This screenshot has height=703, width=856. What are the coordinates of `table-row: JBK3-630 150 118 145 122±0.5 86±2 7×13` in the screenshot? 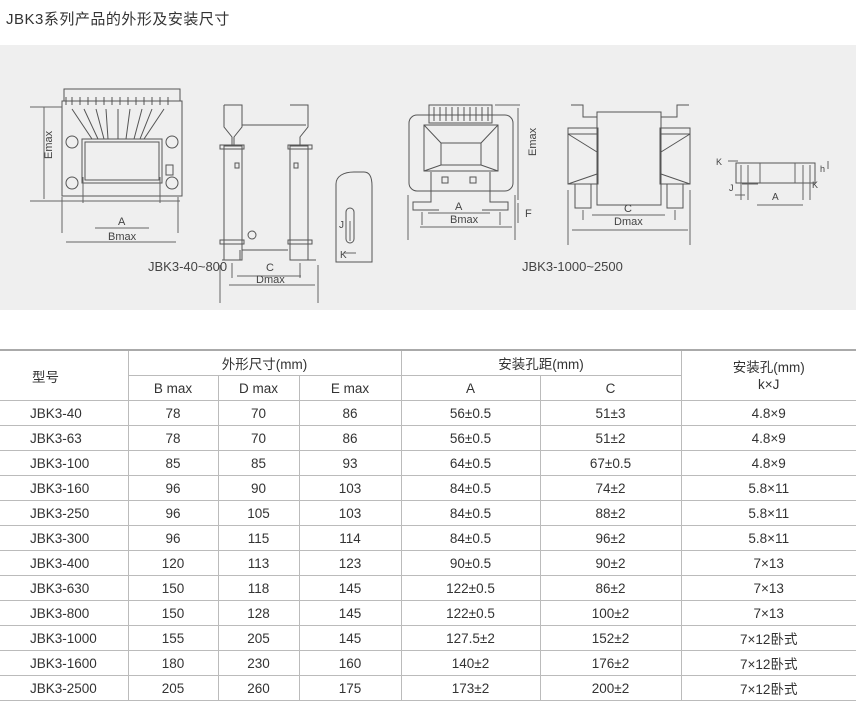 It's located at (428, 588).